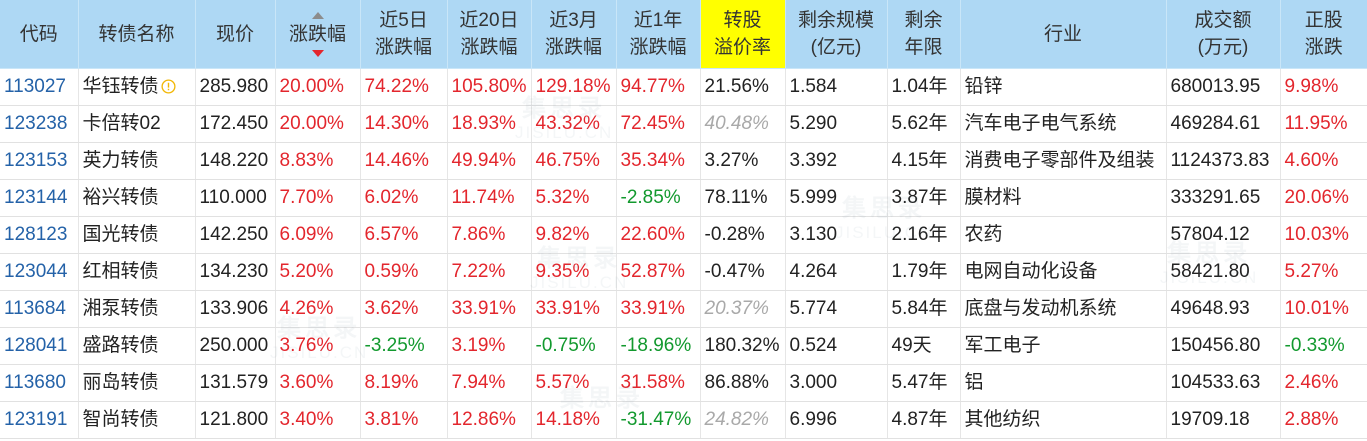  I want to click on industry-value: 汽车电子电气系统, so click(1040, 123).